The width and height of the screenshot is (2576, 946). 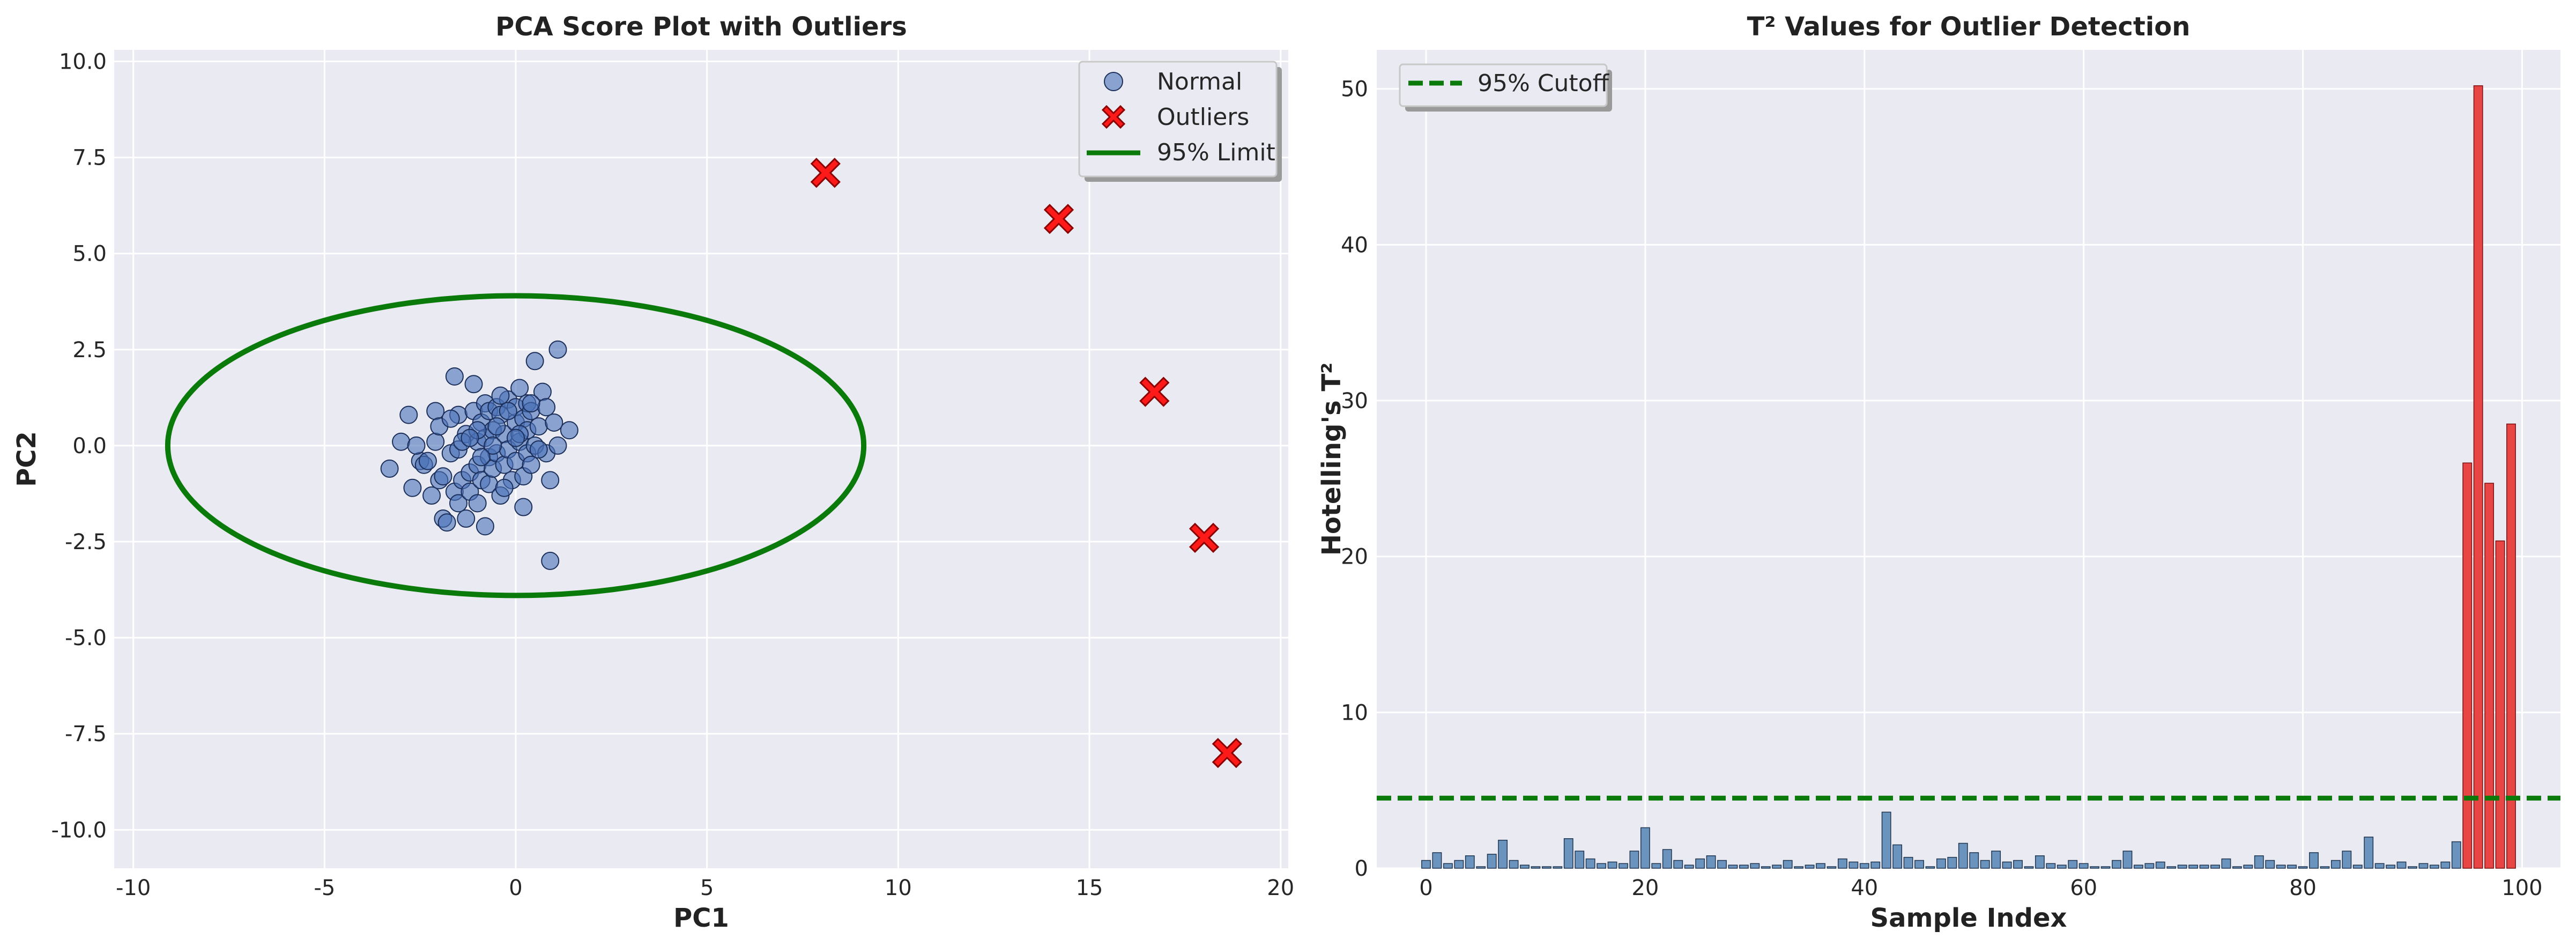 What do you see at coordinates (1355, 479) in the screenshot?
I see `t2-y-tick-labels: 0 10 20 30 40 50` at bounding box center [1355, 479].